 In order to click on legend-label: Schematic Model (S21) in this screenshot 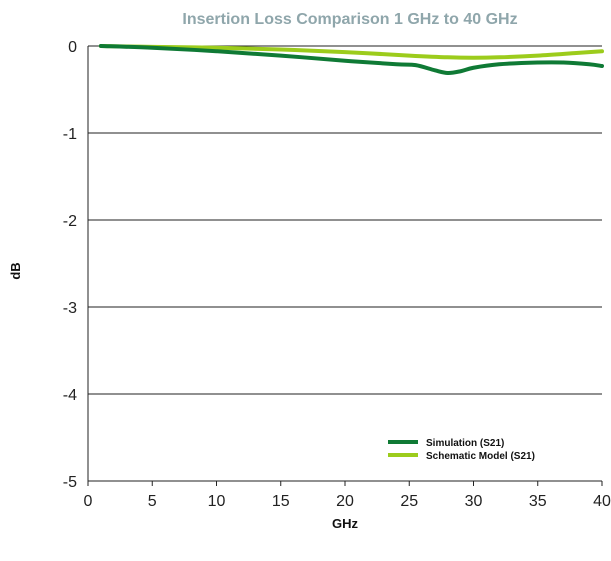, I will do `click(480, 456)`.